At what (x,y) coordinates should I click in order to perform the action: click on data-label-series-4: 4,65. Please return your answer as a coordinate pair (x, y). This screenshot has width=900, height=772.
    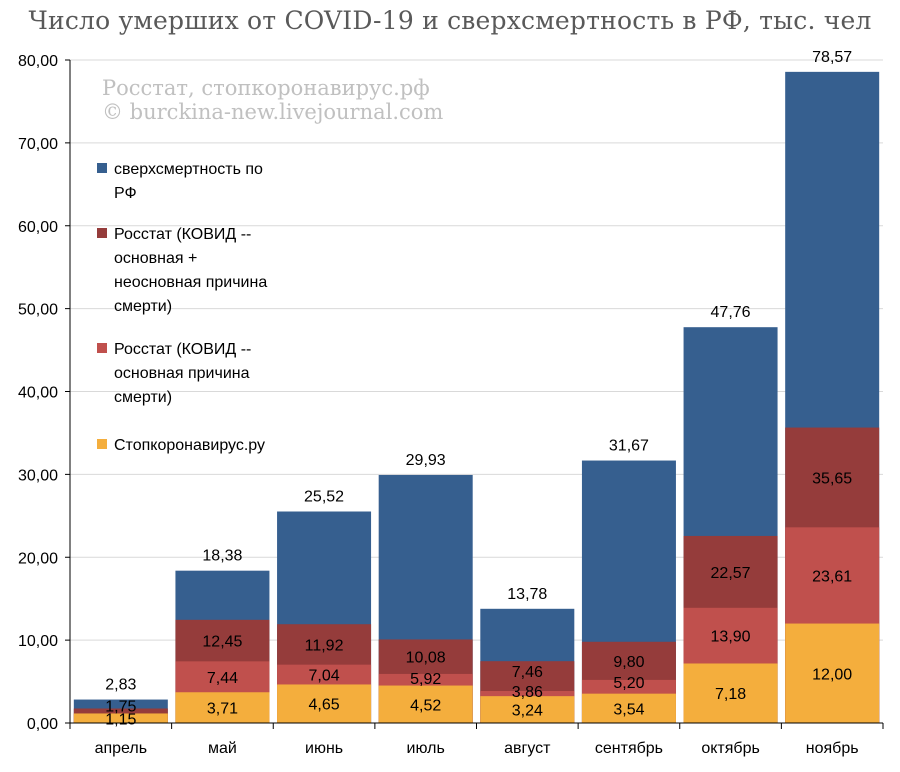
    Looking at the image, I should click on (323, 705).